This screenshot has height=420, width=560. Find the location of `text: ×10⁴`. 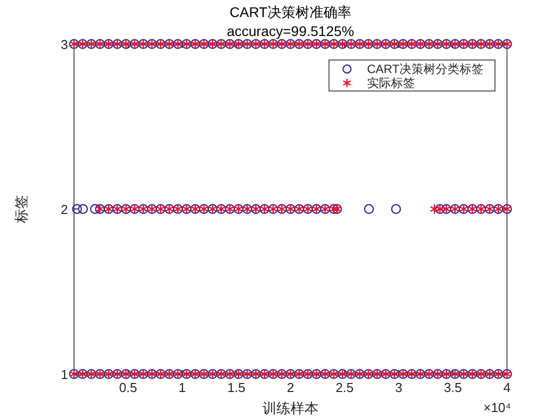

text: ×10⁴ is located at coordinates (497, 407).